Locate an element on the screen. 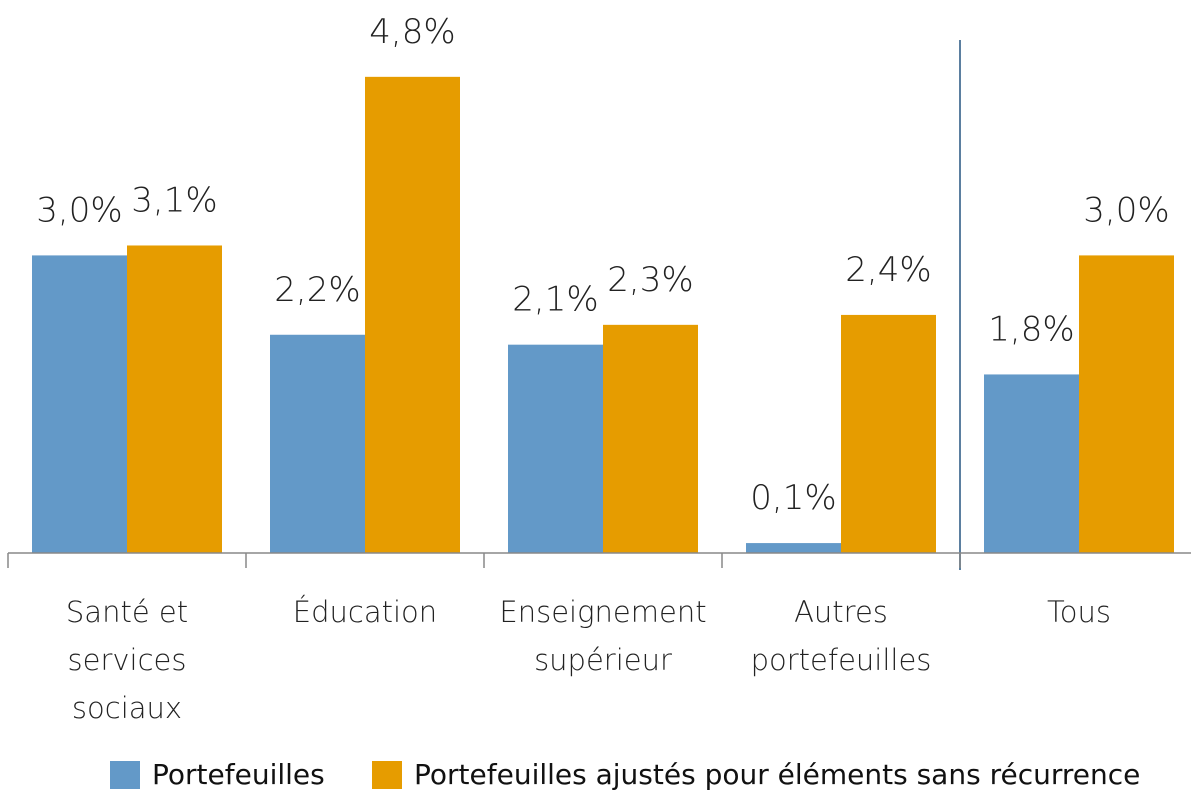 The image size is (1191, 794). data-label: 4,8% is located at coordinates (412, 32).